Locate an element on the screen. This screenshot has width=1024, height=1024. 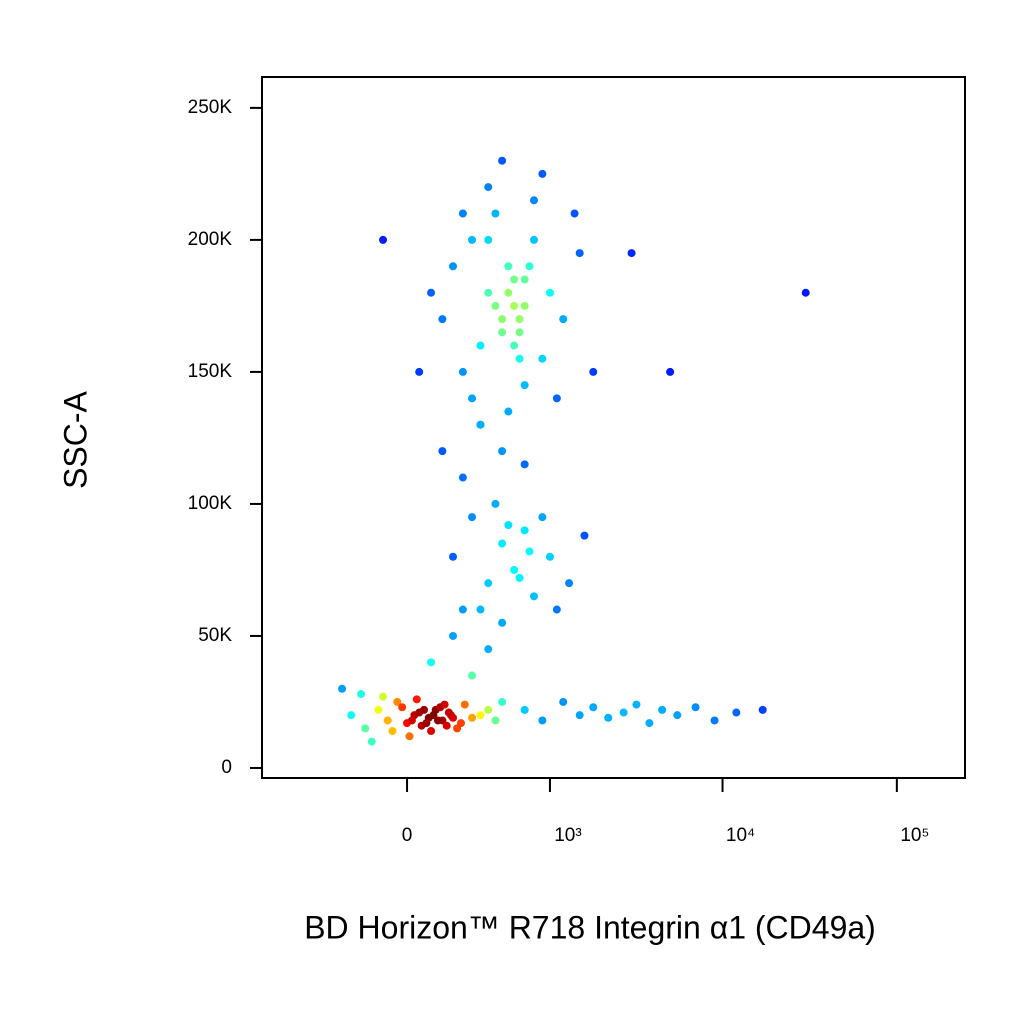
y-axis-label: SSC-A is located at coordinates (75, 439).